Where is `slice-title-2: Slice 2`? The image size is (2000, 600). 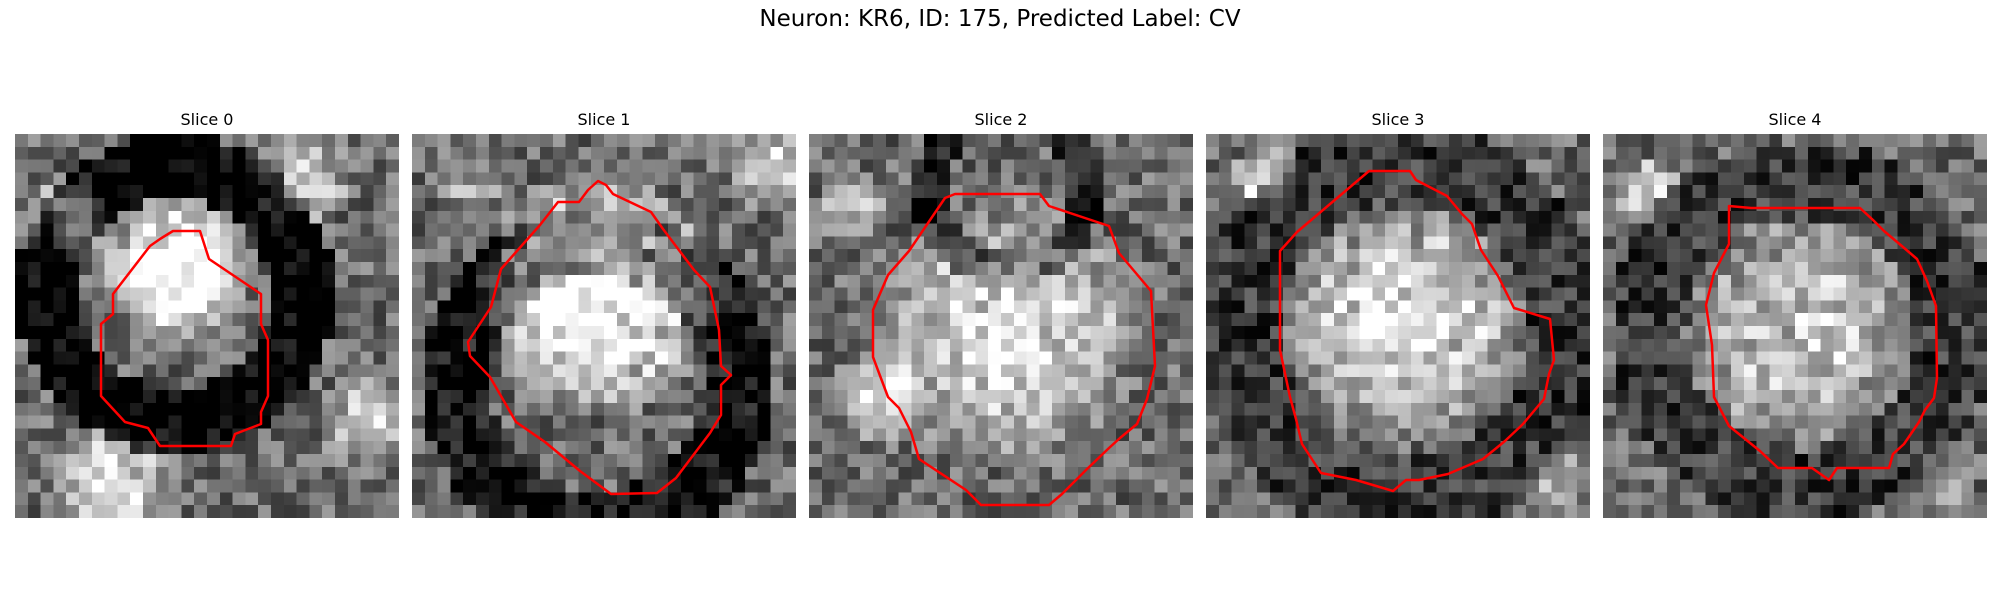 slice-title-2: Slice 2 is located at coordinates (1001, 119).